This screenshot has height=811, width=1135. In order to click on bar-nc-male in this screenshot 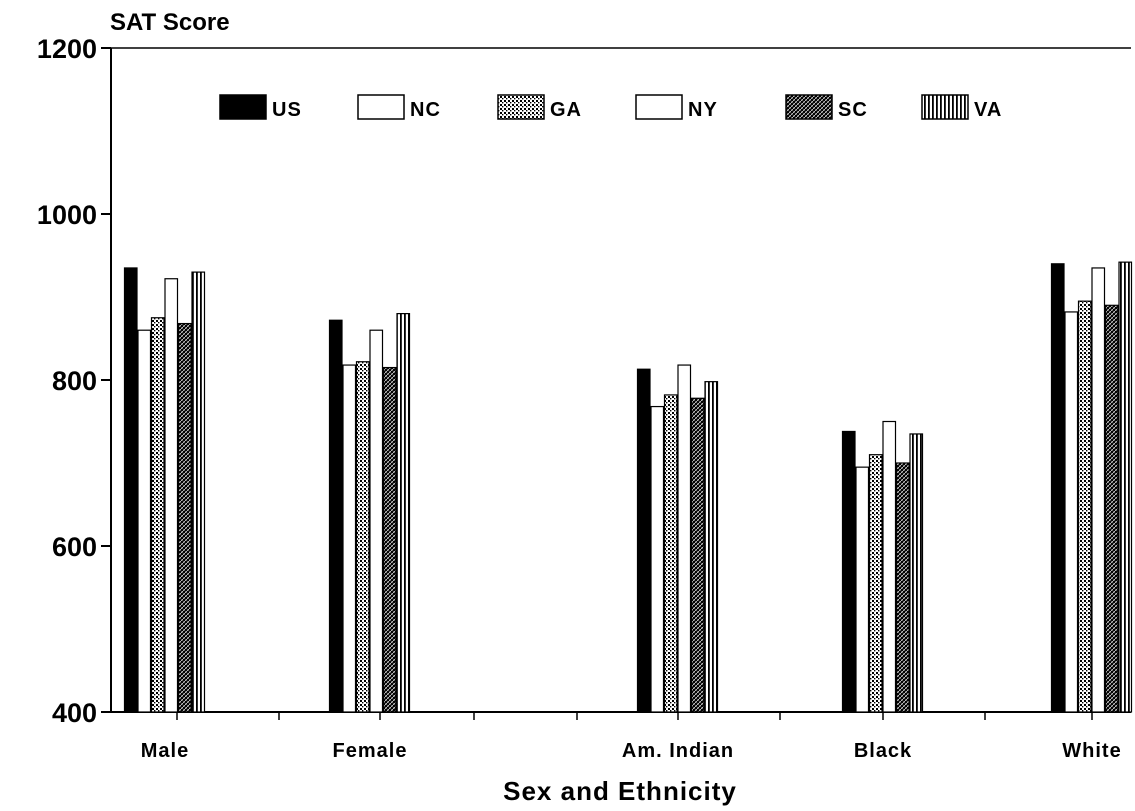, I will do `click(144, 521)`.